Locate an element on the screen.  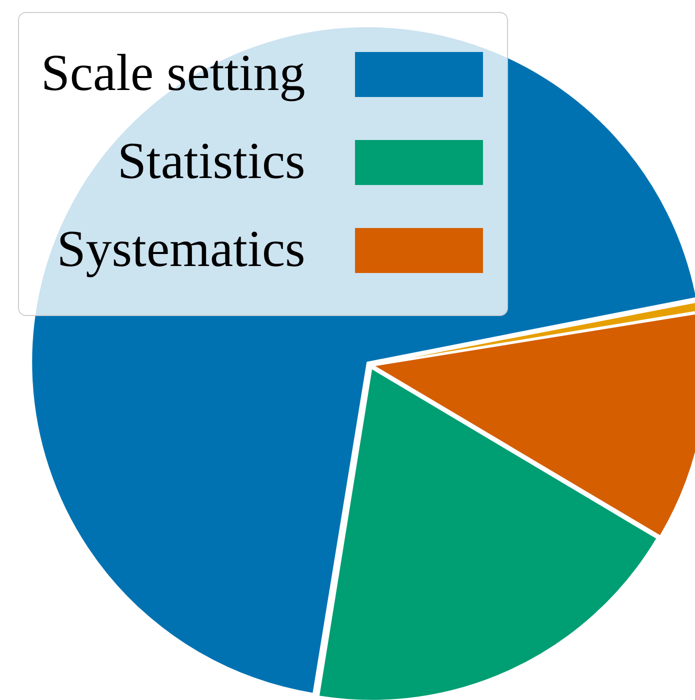
legend-label: Statistics is located at coordinates (211, 162).